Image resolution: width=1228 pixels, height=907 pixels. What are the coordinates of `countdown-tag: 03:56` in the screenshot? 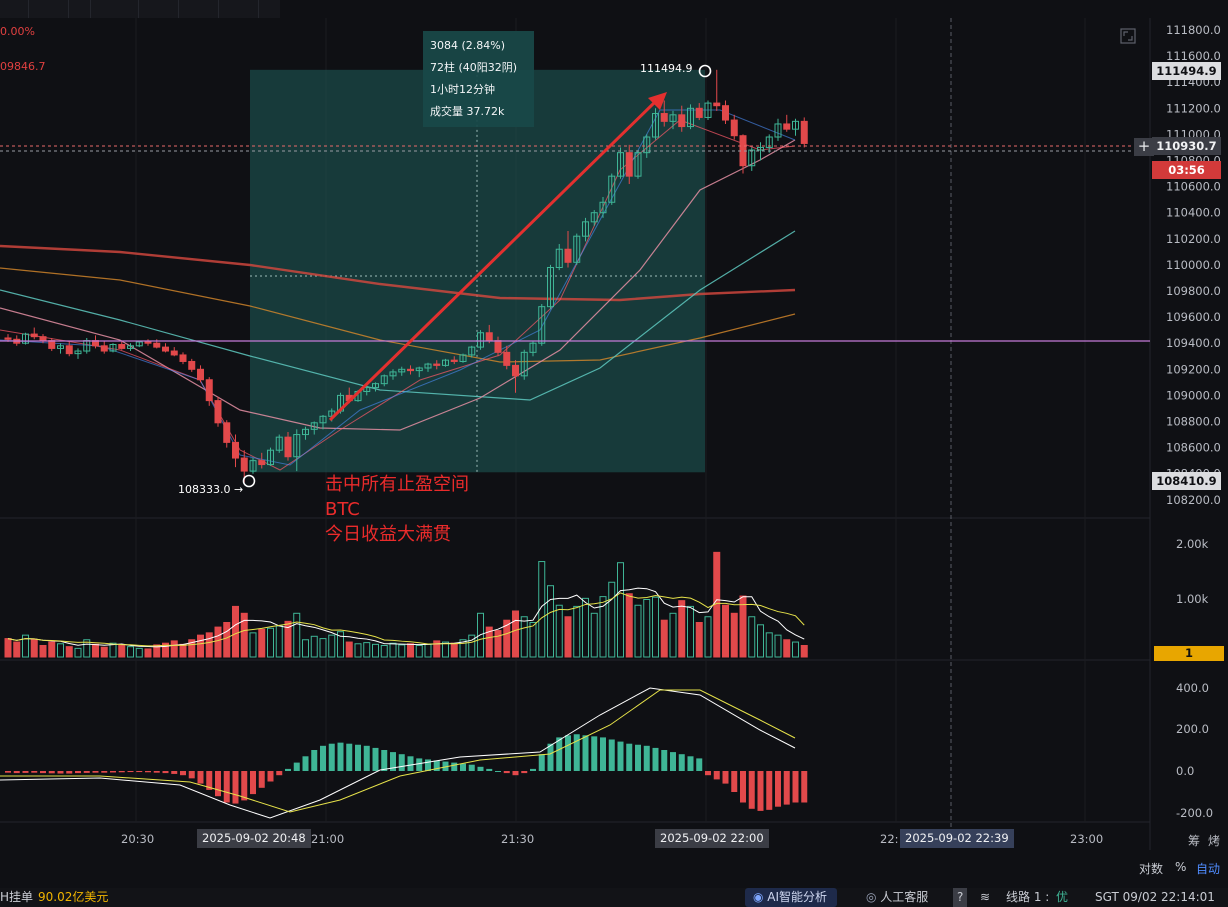 It's located at (1186, 170).